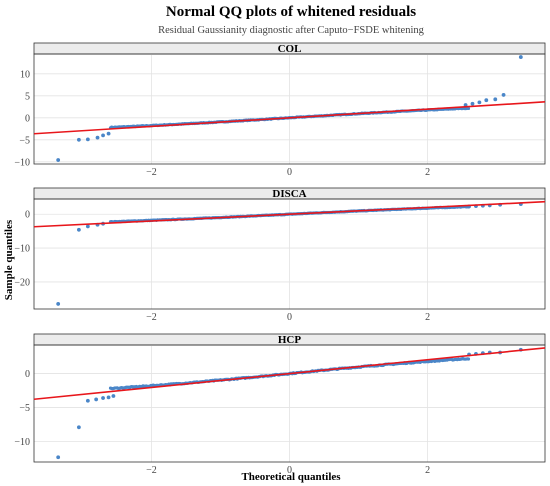  What do you see at coordinates (22, 282) in the screenshot?
I see `y-tick-label: −20` at bounding box center [22, 282].